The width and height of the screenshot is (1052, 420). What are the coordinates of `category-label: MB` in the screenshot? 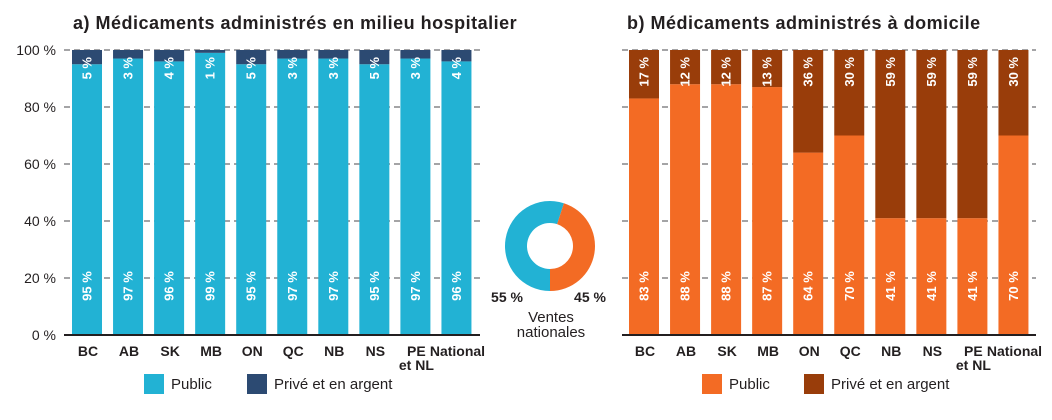 It's located at (768, 351).